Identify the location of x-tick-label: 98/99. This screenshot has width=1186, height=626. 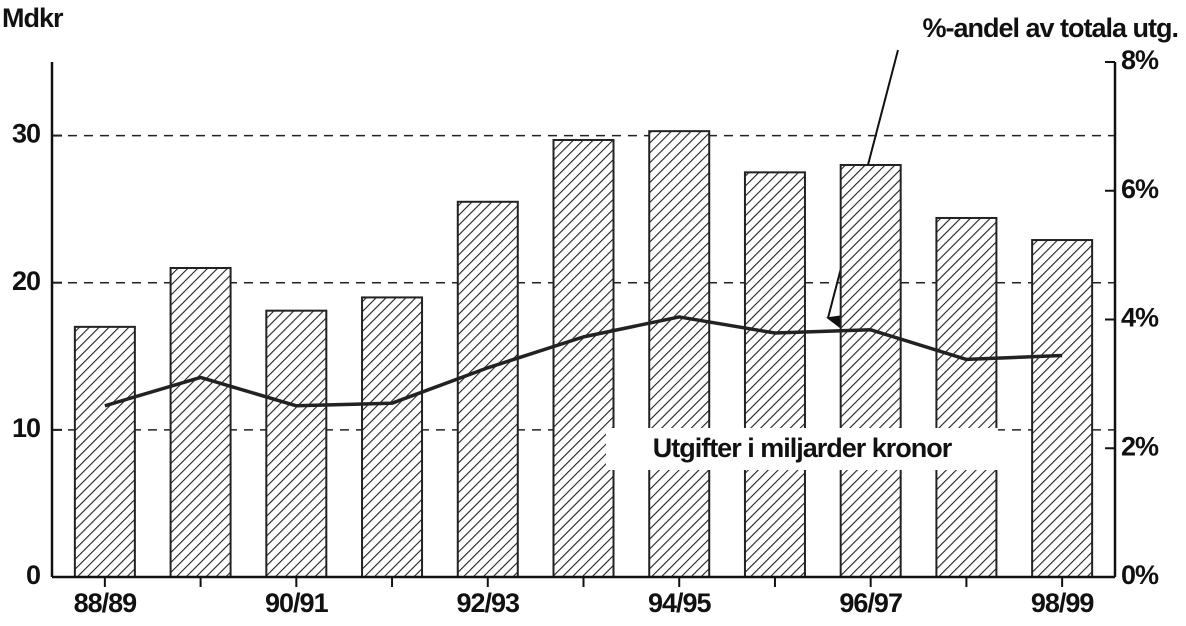
(1063, 603).